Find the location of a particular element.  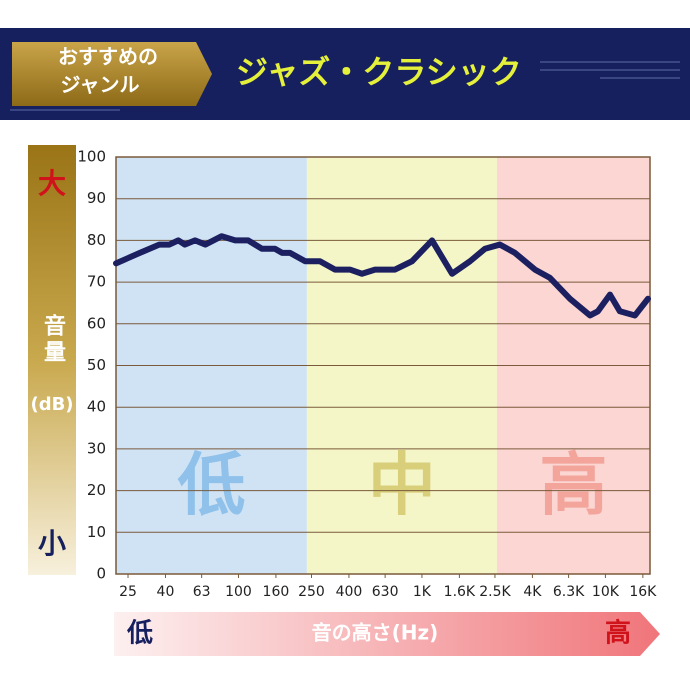

y-tick-label: 50 is located at coordinates (96, 365).